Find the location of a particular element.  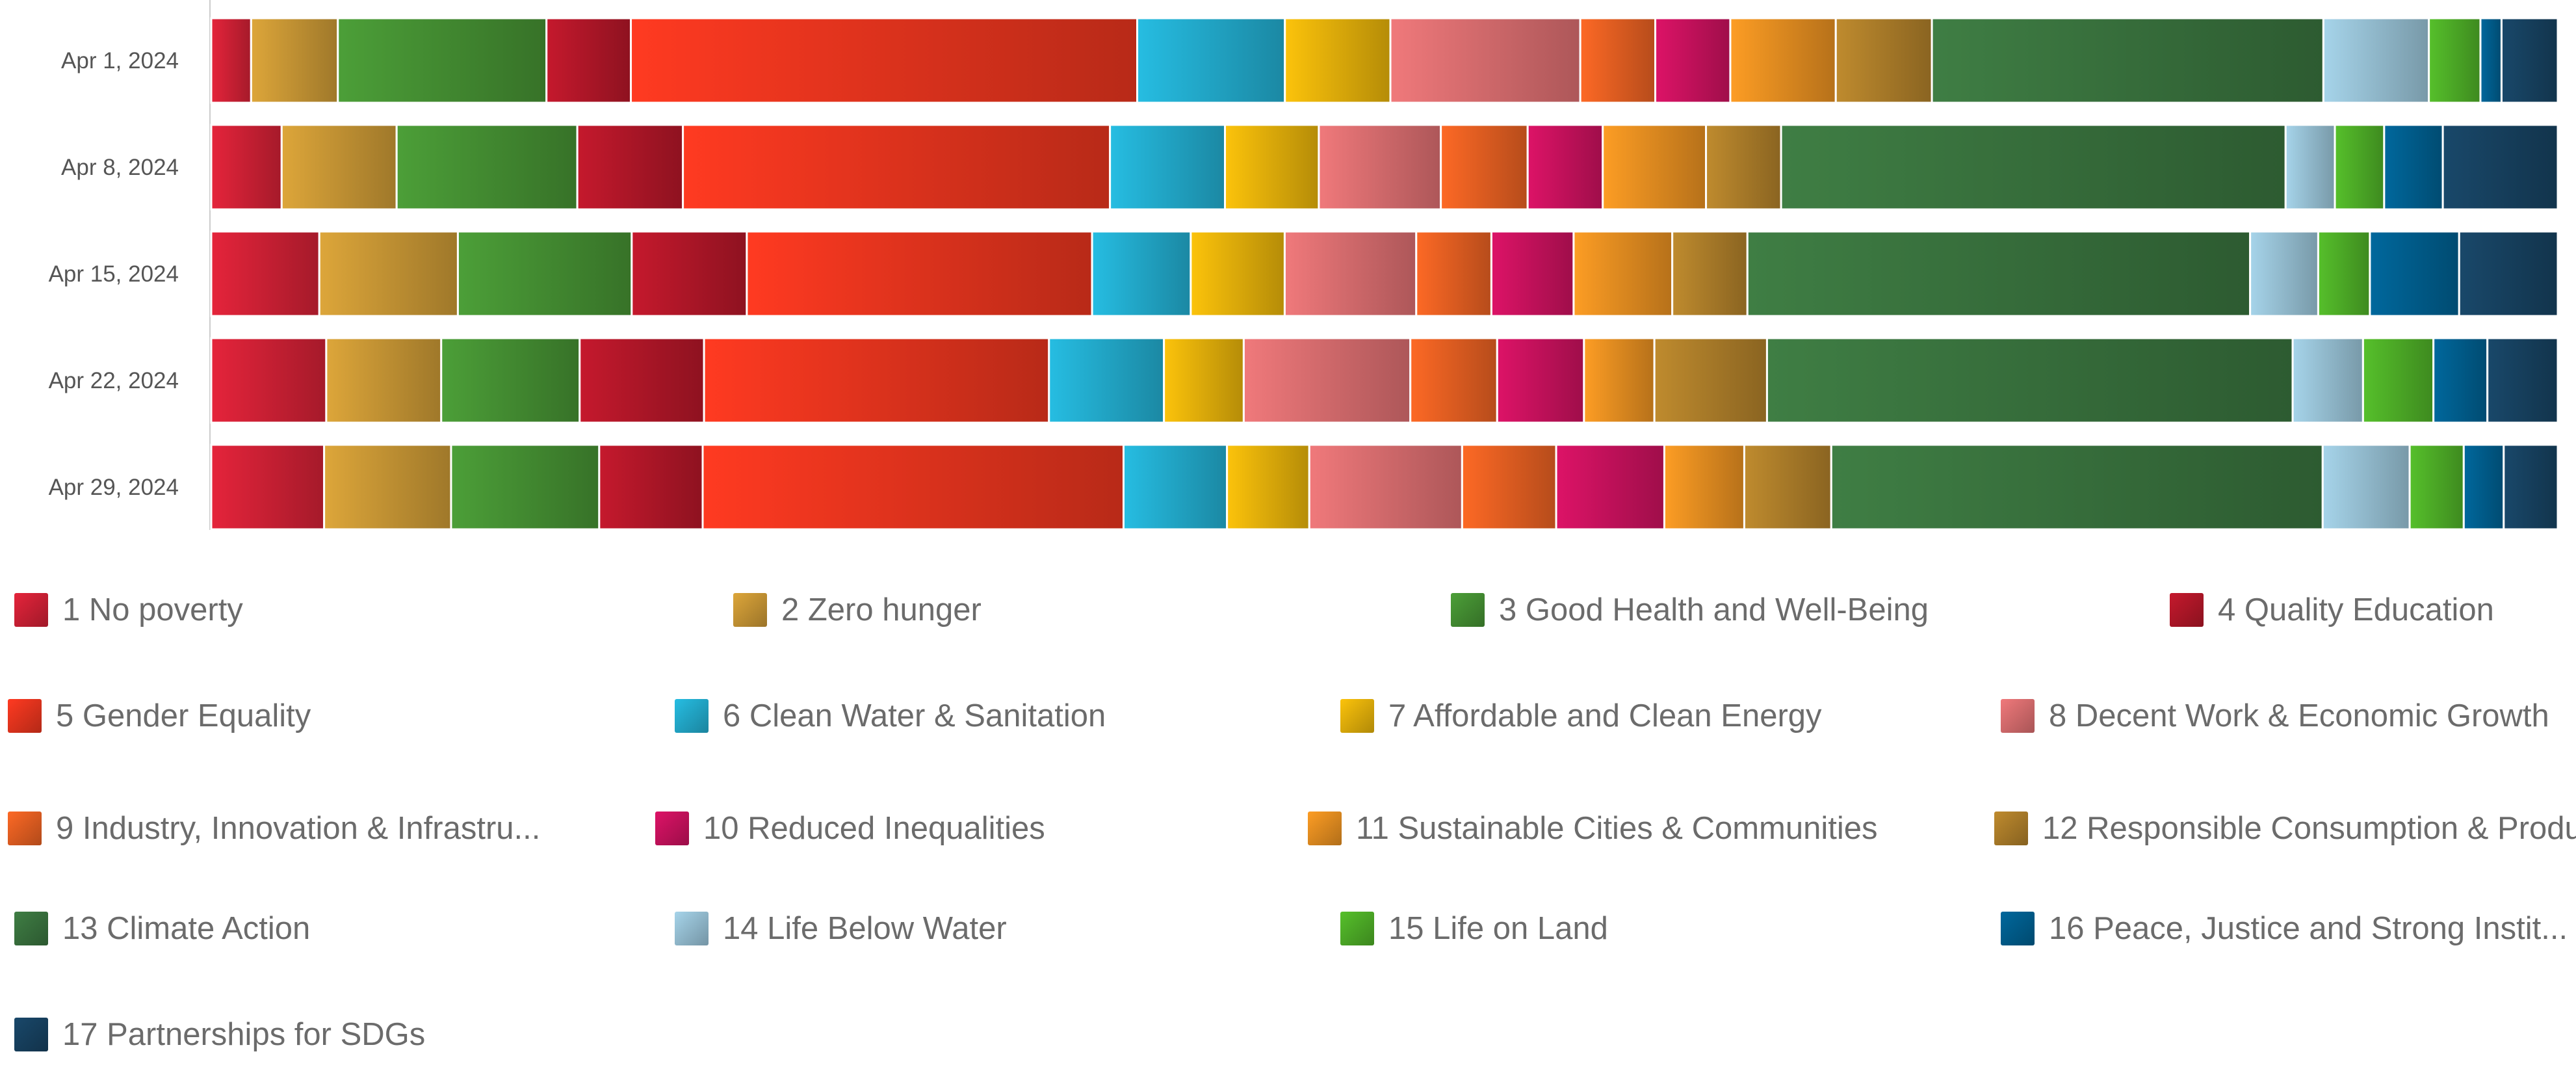

bar-segment: 5 Gender Equality — Apr 1, 2024: 21.6 is located at coordinates (884, 60).